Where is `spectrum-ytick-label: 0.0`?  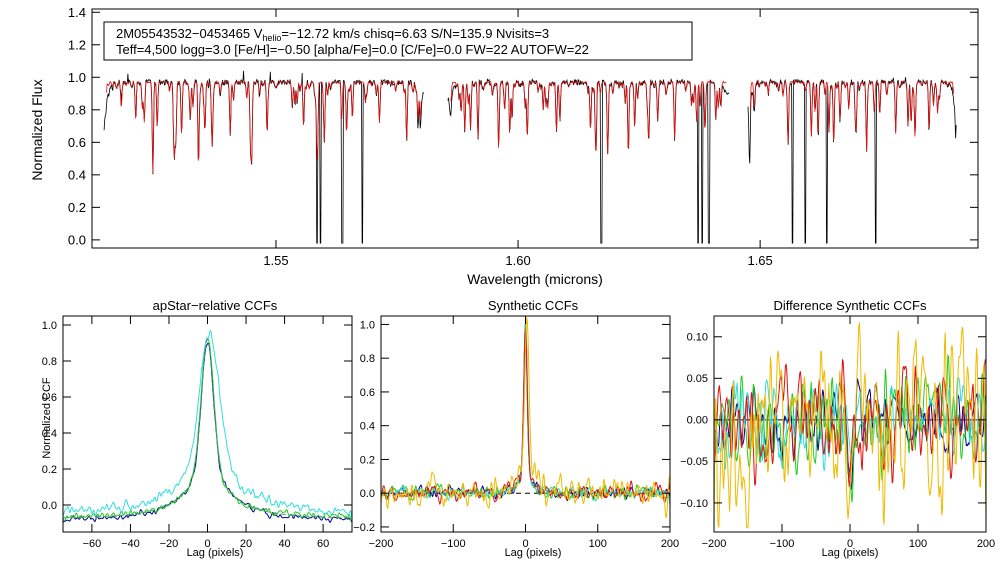
spectrum-ytick-label: 0.0 is located at coordinates (77, 239).